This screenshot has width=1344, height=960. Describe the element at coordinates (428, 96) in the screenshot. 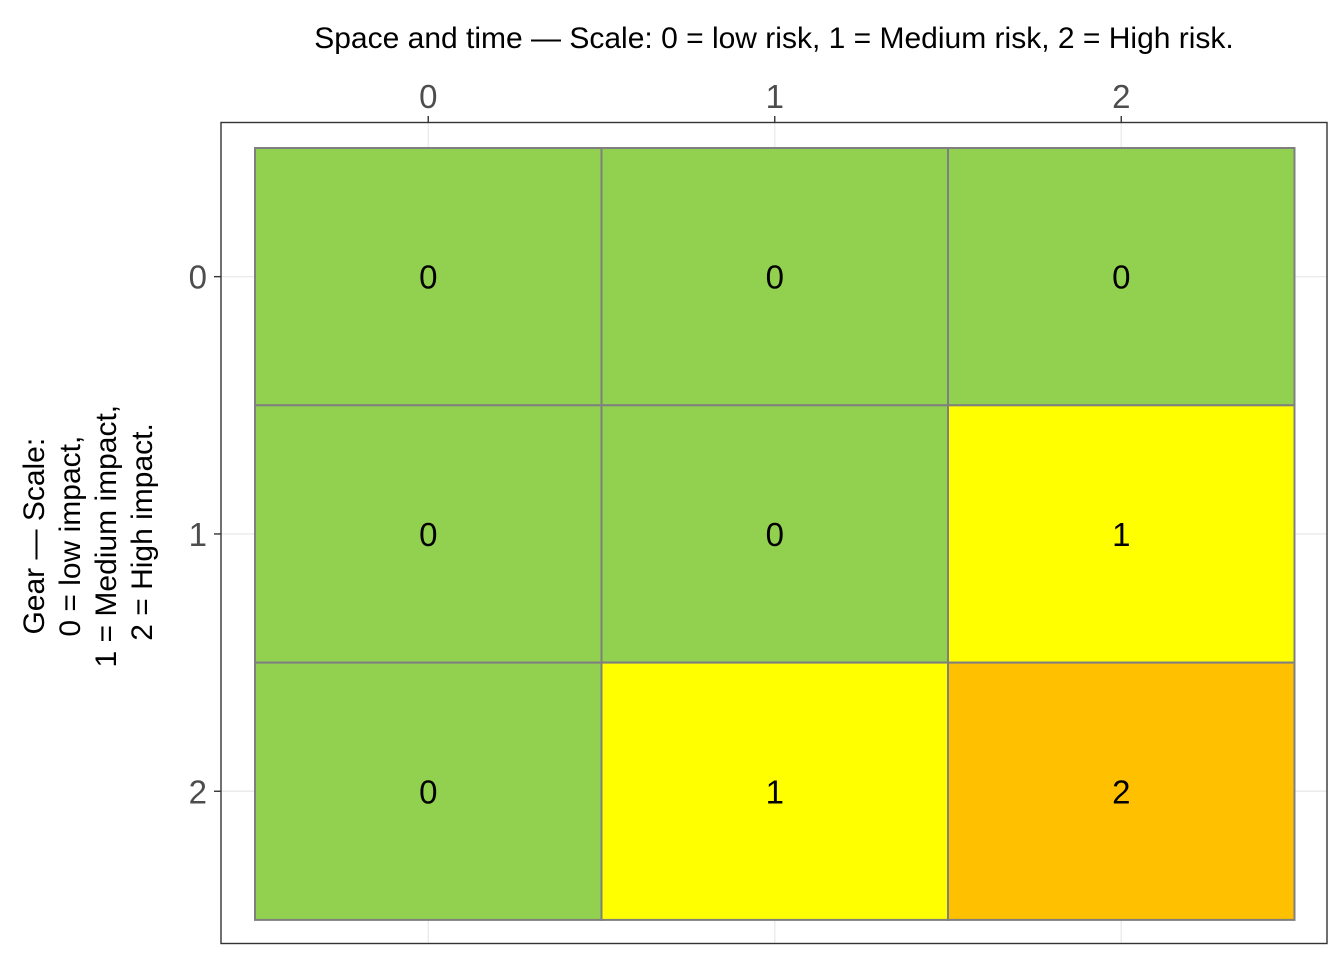

I see `x-tick-label: 0` at that location.